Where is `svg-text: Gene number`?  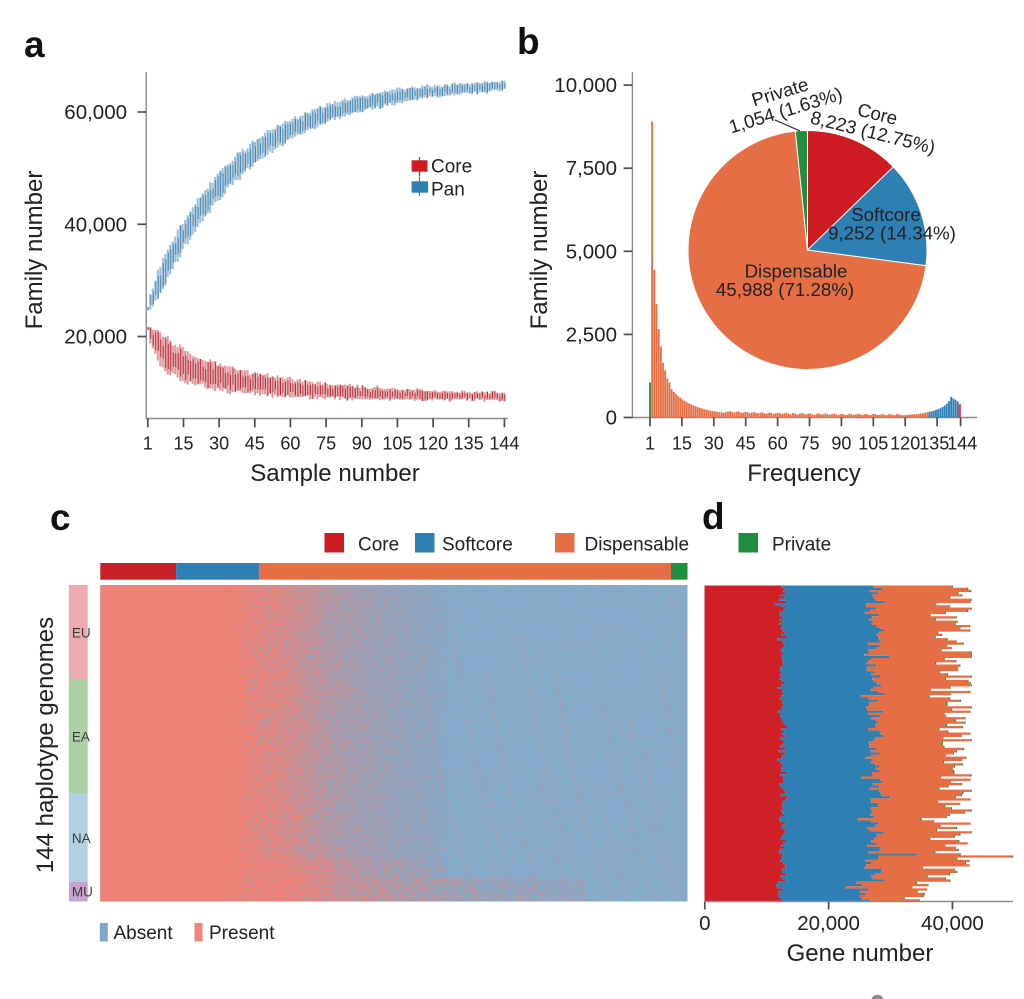 svg-text: Gene number is located at coordinates (860, 953).